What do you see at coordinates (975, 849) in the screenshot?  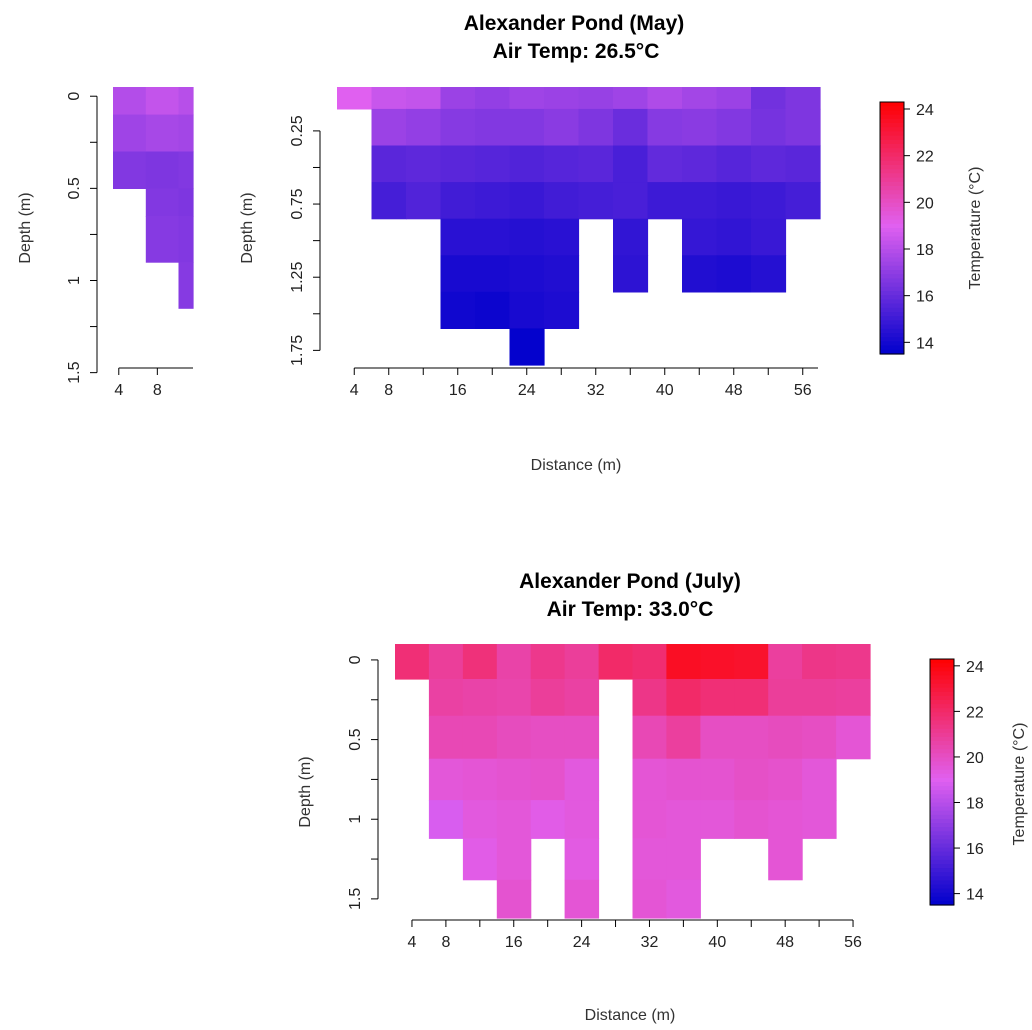 I see `july-legend-tick-label: 16` at bounding box center [975, 849].